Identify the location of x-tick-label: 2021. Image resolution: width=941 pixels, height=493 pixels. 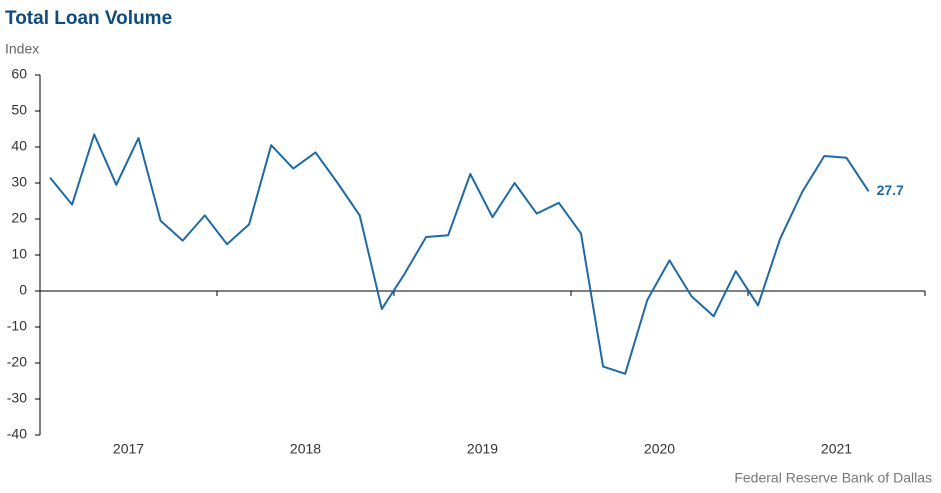
(836, 449).